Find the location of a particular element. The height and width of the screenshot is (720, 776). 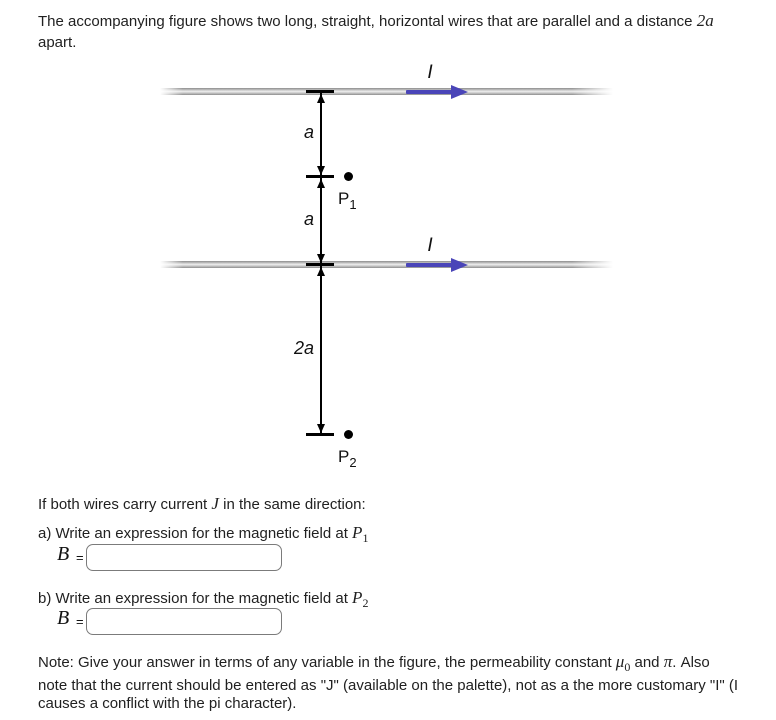

current-label-top: I is located at coordinates (430, 72).